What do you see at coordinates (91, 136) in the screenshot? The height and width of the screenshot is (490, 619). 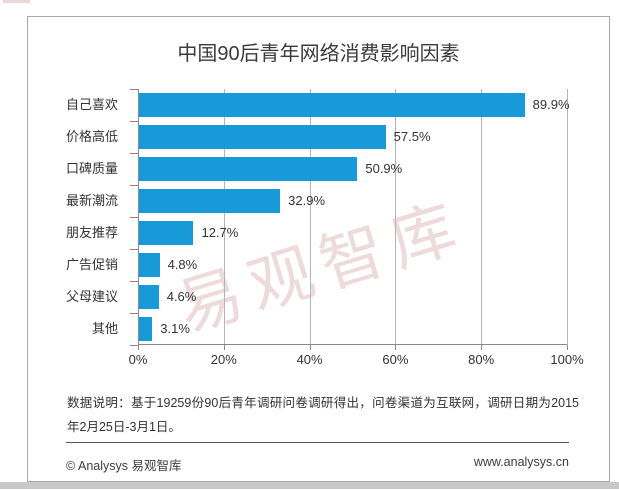 I see `category-label: 价格高低` at bounding box center [91, 136].